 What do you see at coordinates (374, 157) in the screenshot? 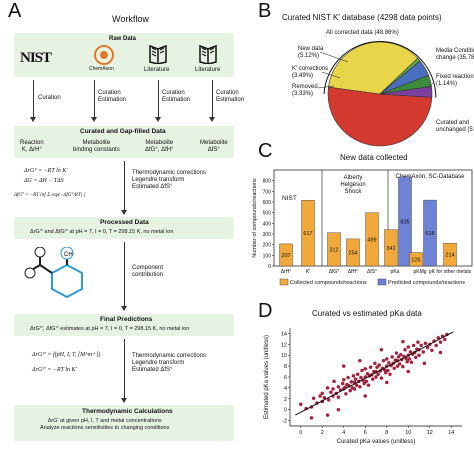
I see `bar-title: New data collected` at bounding box center [374, 157].